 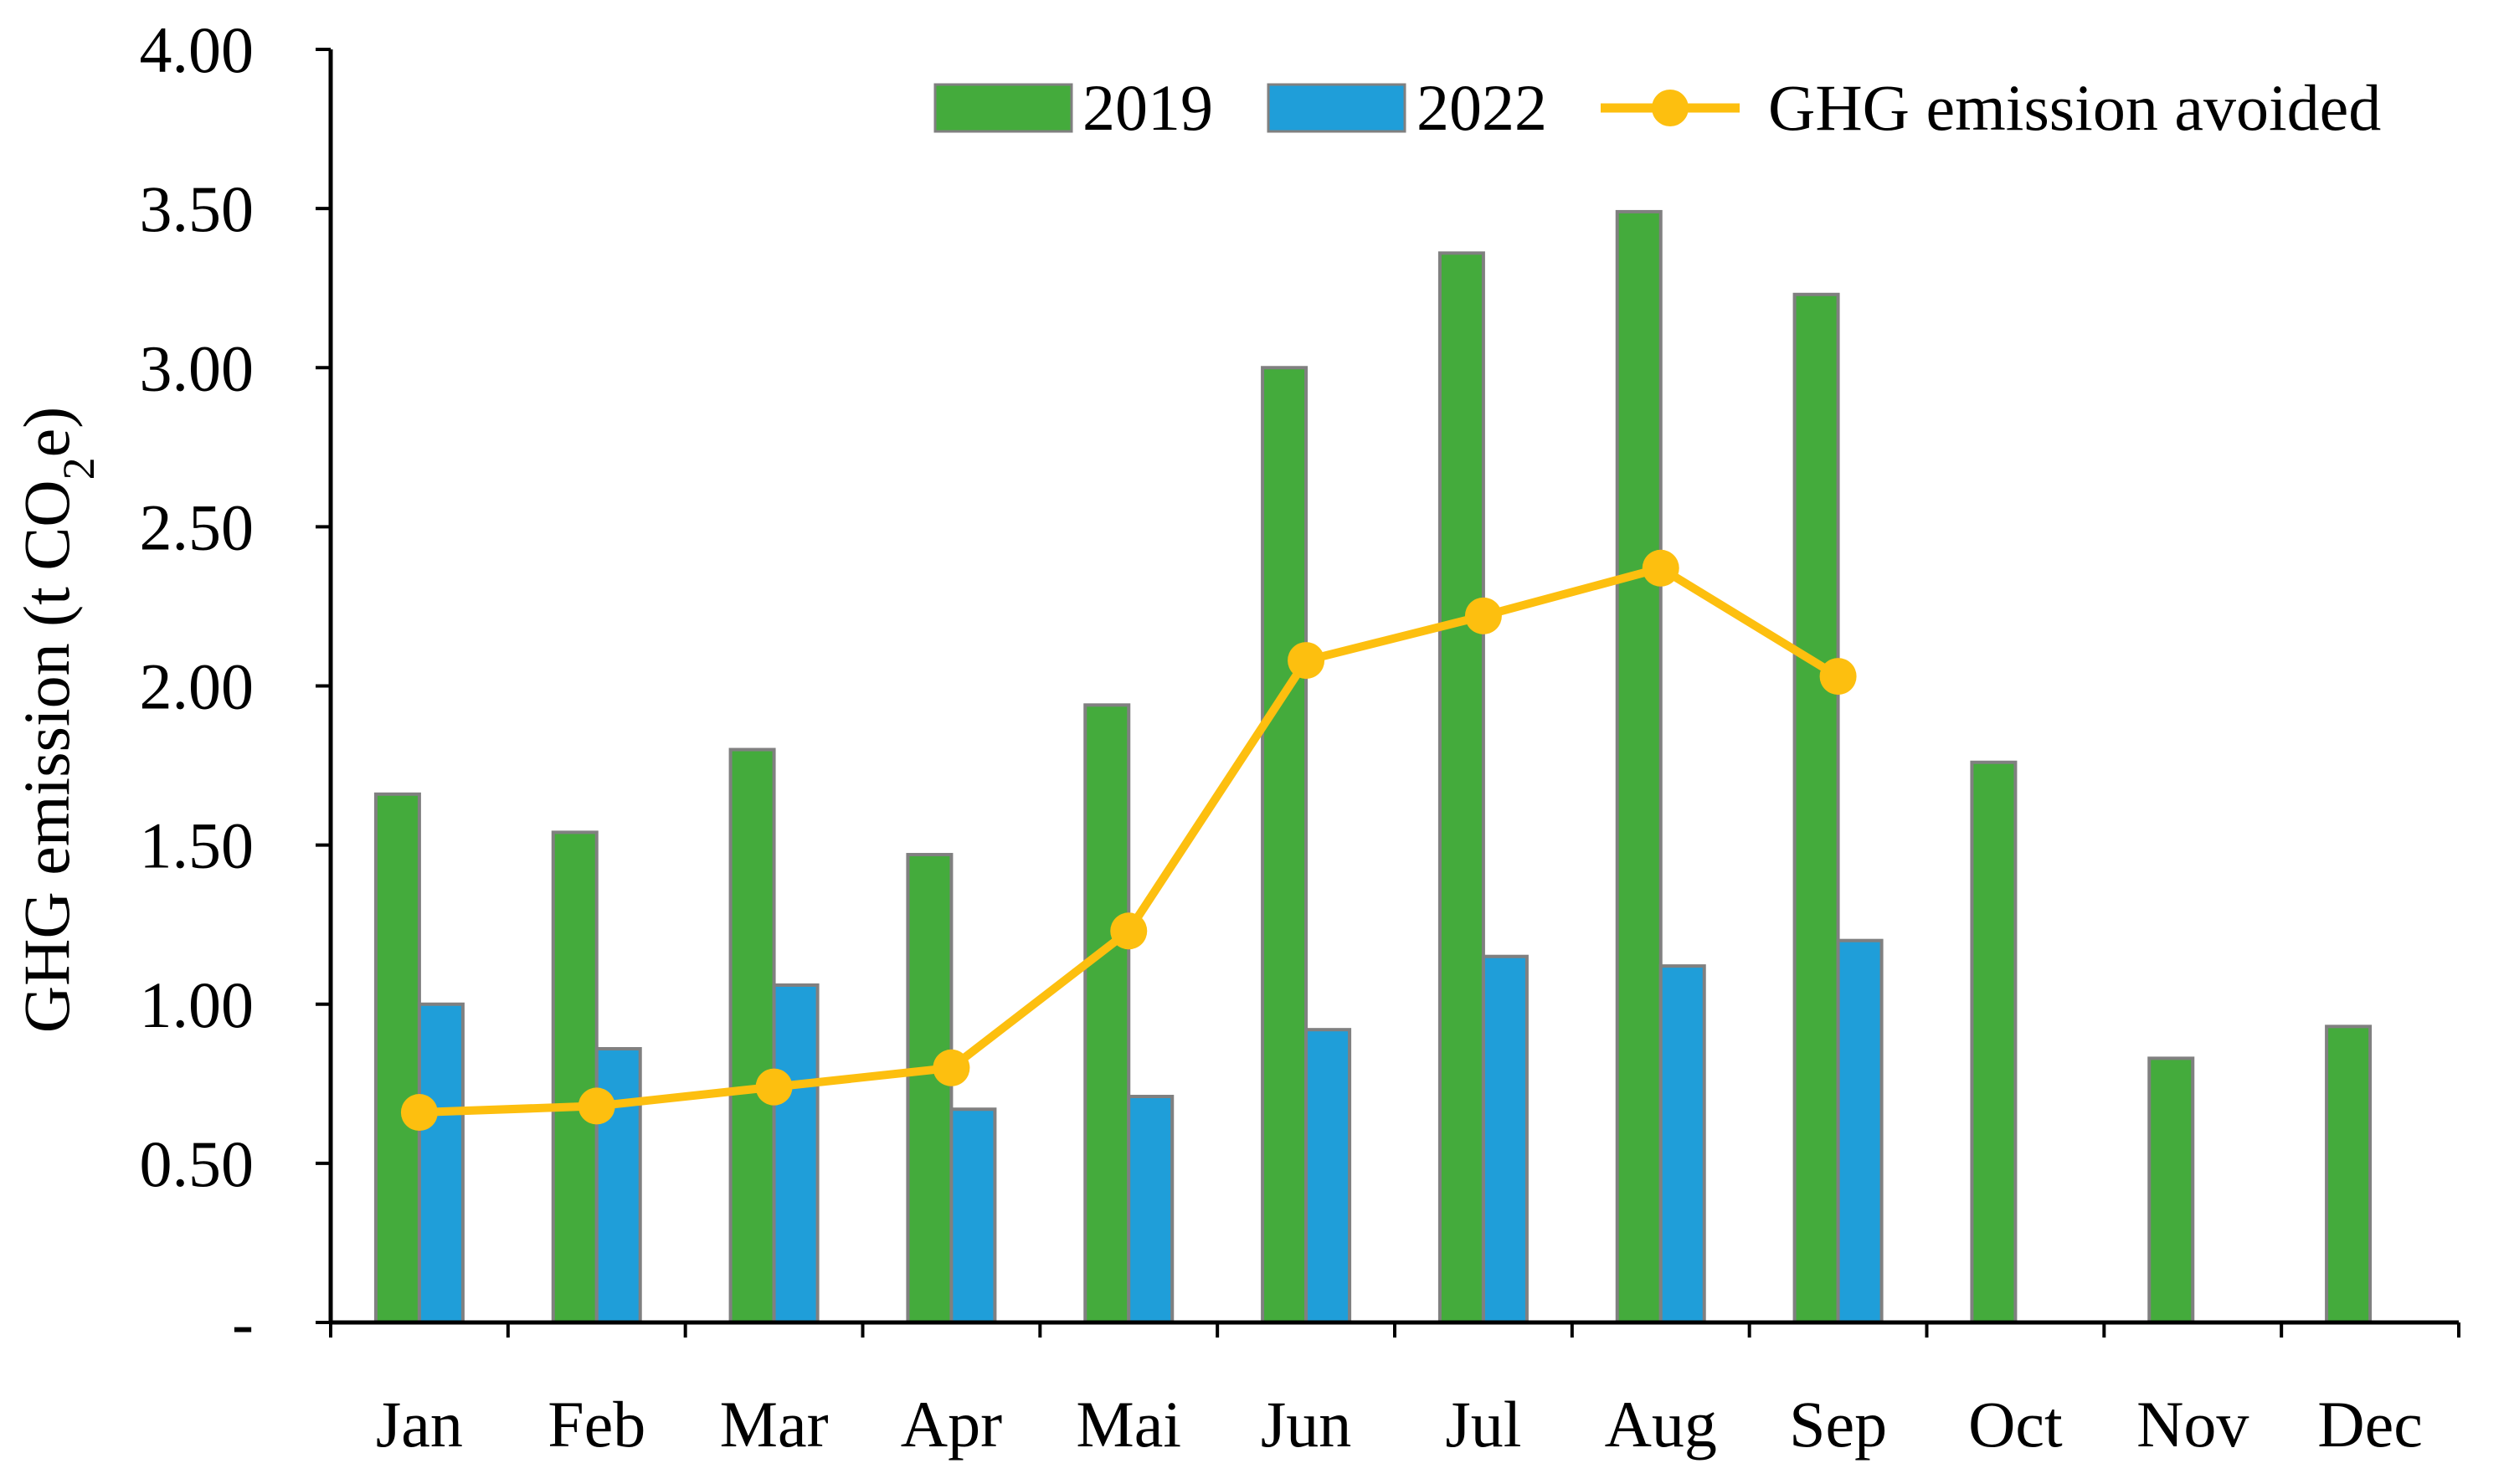 I want to click on bar-2019-apr, so click(x=930, y=1089).